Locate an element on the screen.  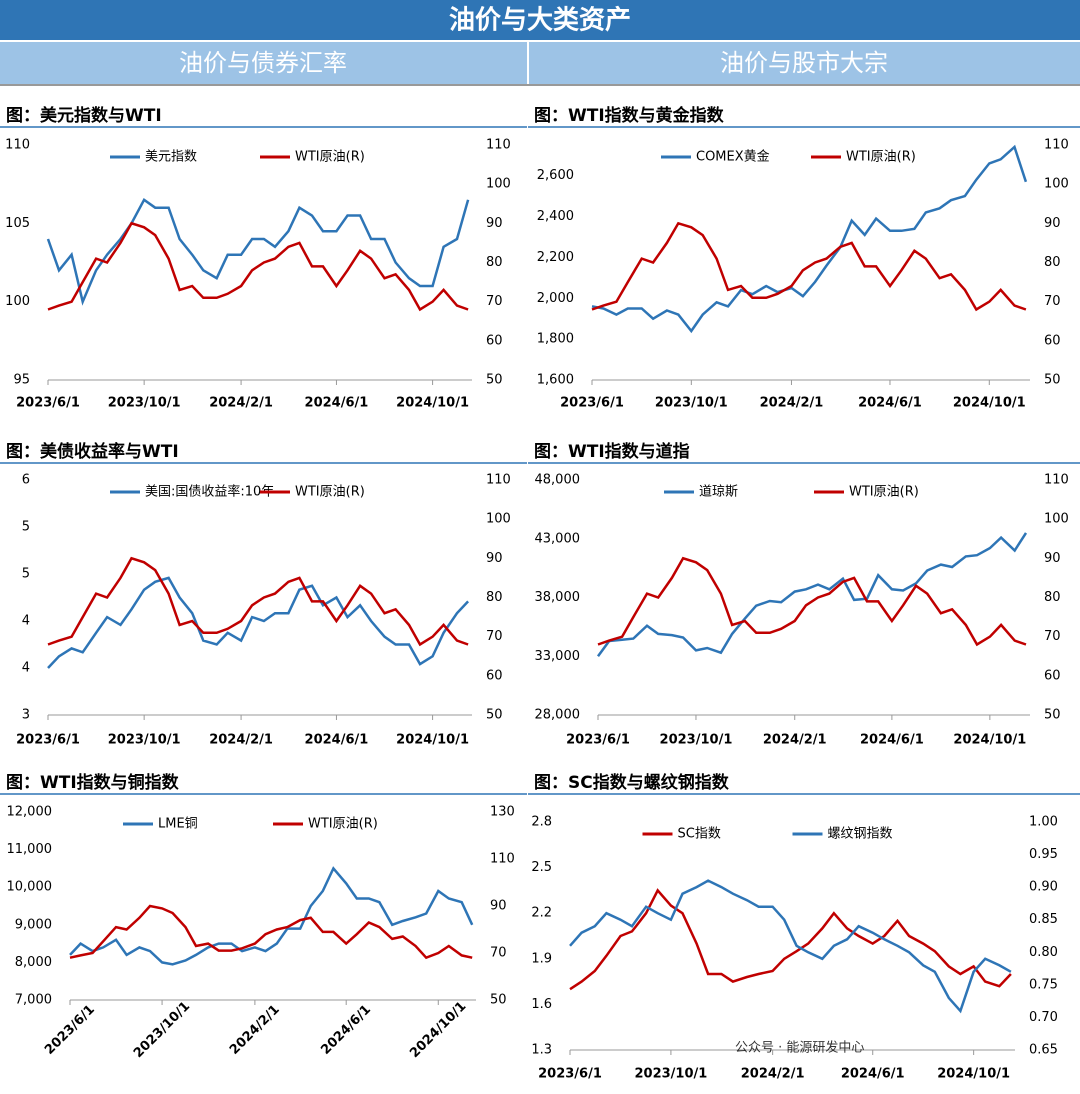
y2-tick-label: 0.75 is located at coordinates (1043, 984).